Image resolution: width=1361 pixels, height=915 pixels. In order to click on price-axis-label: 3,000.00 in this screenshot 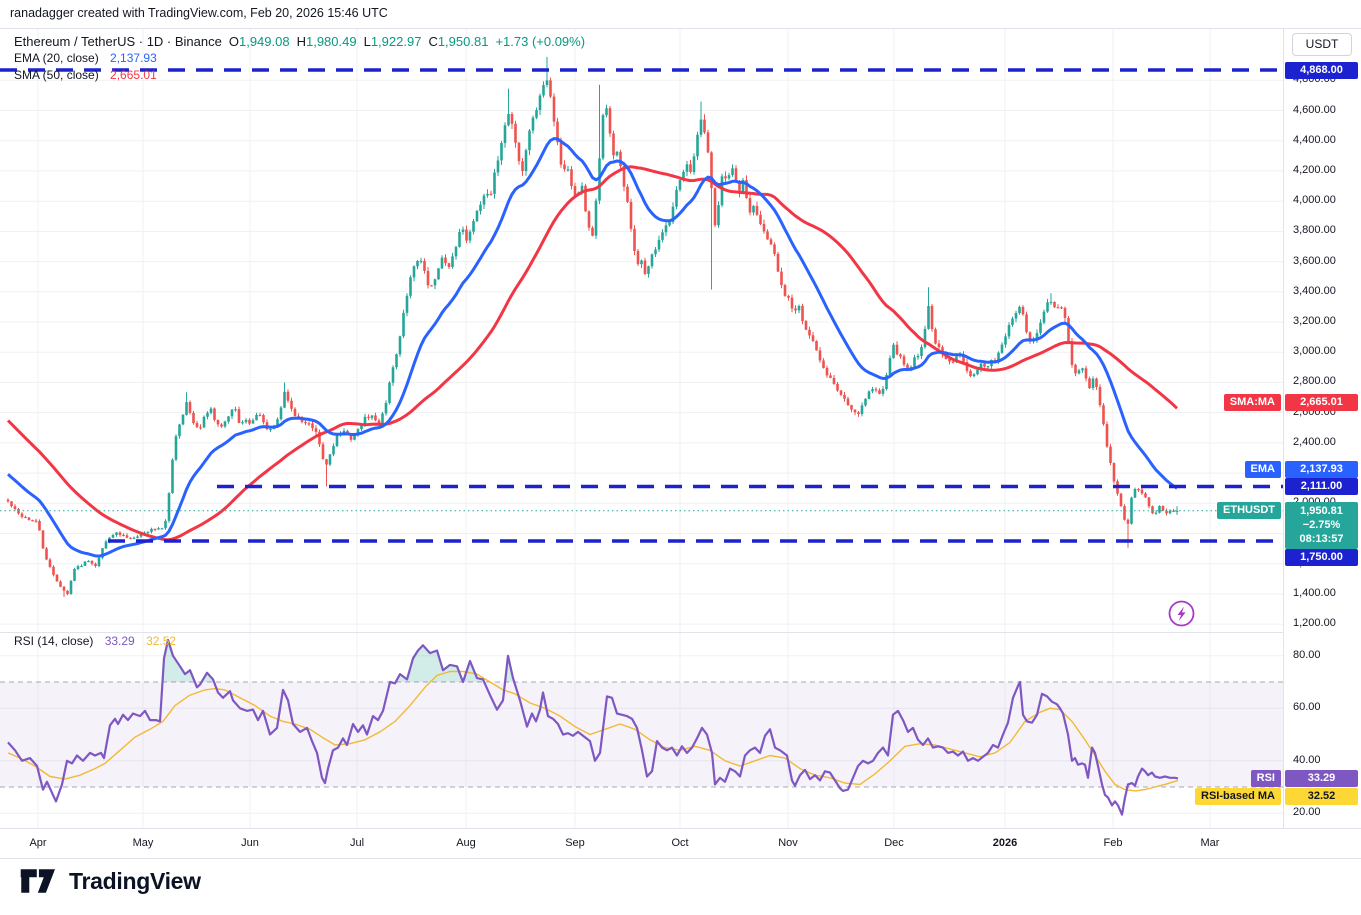, I will do `click(1314, 351)`.